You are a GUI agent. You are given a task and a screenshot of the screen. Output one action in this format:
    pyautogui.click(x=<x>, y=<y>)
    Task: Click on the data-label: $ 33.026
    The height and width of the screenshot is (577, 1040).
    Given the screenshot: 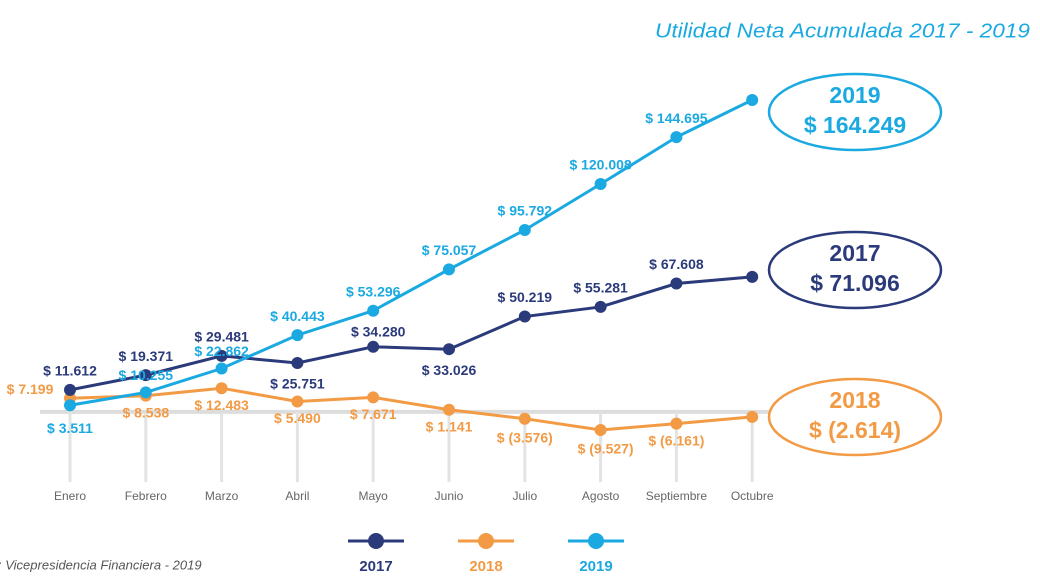 What is the action you would take?
    pyautogui.click(x=449, y=370)
    